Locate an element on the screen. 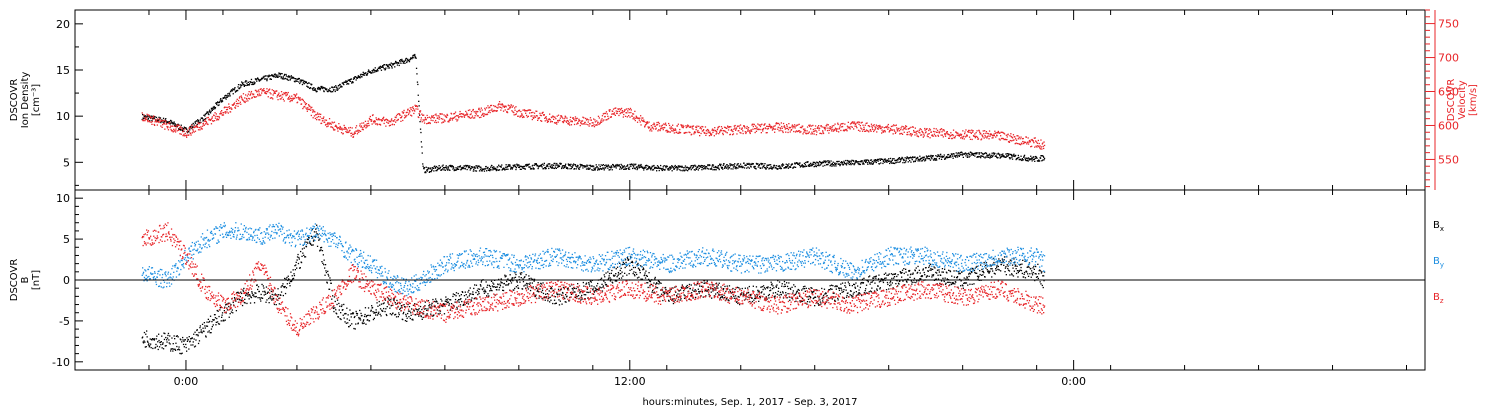 Image resolution: width=1500 pixels, height=410 pixels. legend-by: By is located at coordinates (1438, 262).